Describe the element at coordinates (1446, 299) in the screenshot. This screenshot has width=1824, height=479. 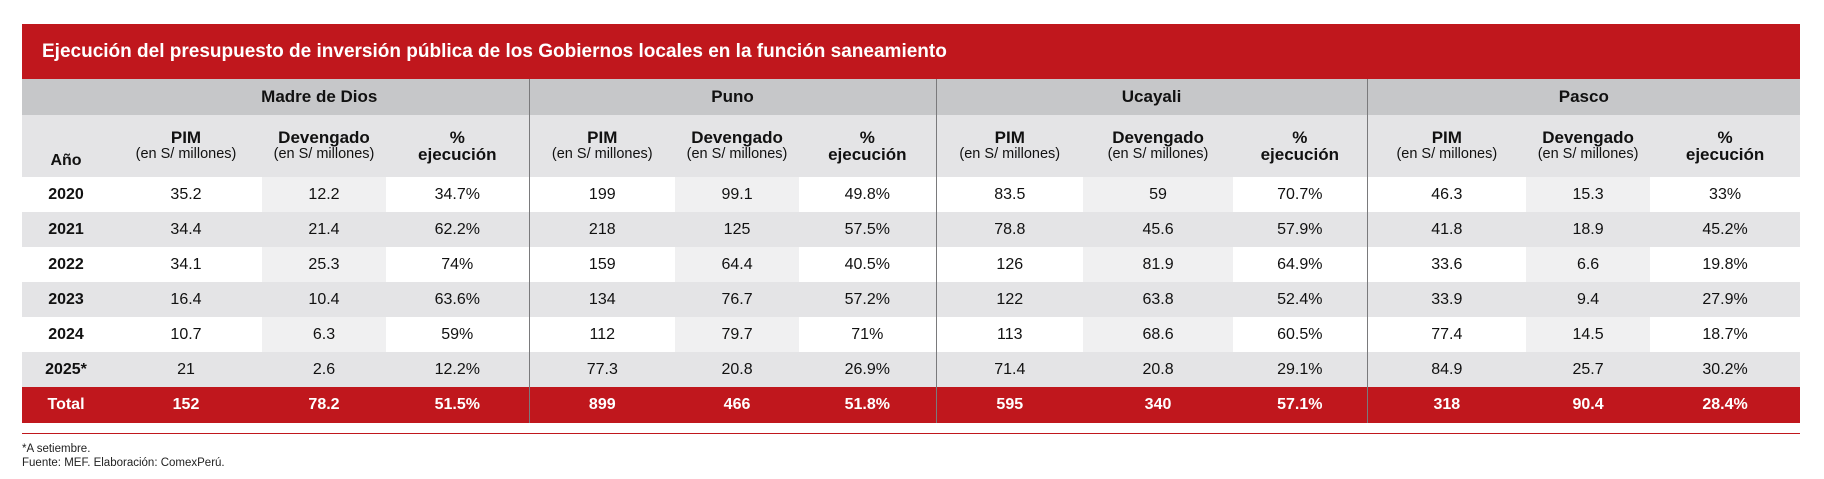
I see `value-cell: 33.9` at that location.